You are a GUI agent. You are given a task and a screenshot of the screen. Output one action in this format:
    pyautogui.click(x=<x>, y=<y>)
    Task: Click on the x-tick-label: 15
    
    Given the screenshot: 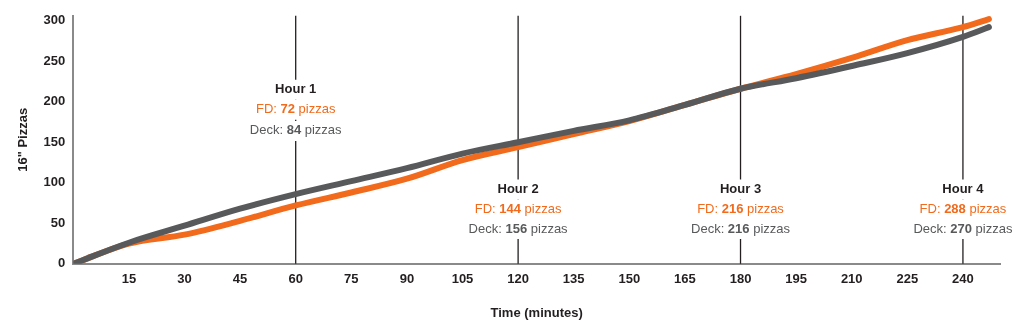 What is the action you would take?
    pyautogui.click(x=129, y=279)
    